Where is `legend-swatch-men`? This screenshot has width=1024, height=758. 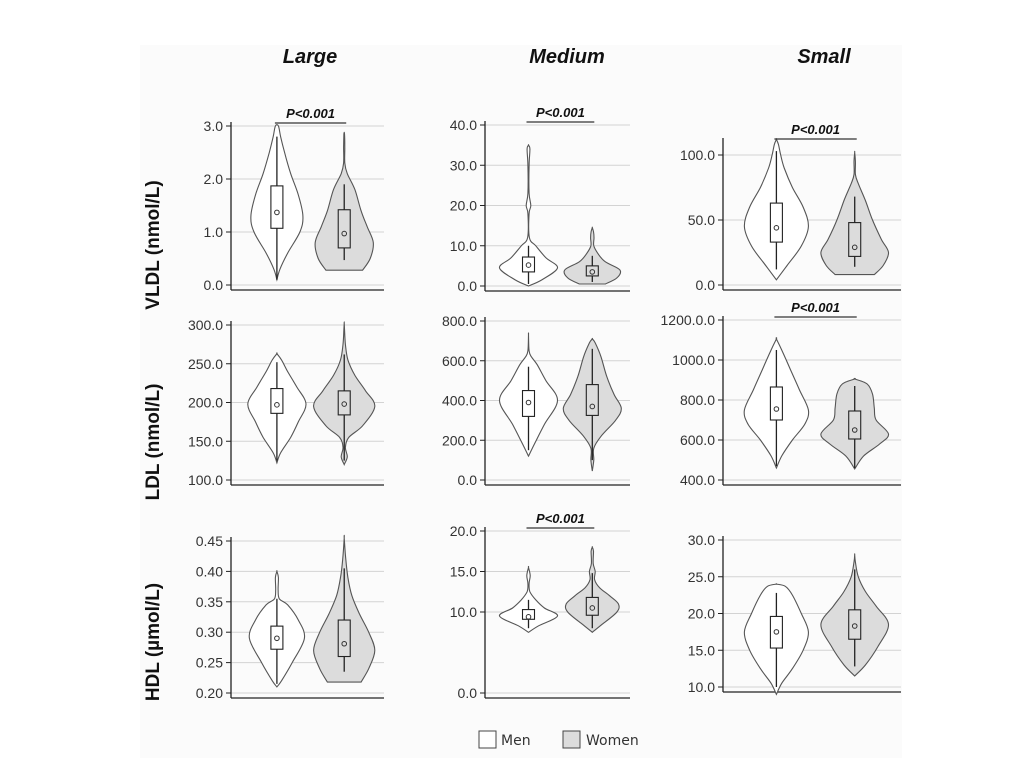 legend-swatch-men is located at coordinates (487, 739).